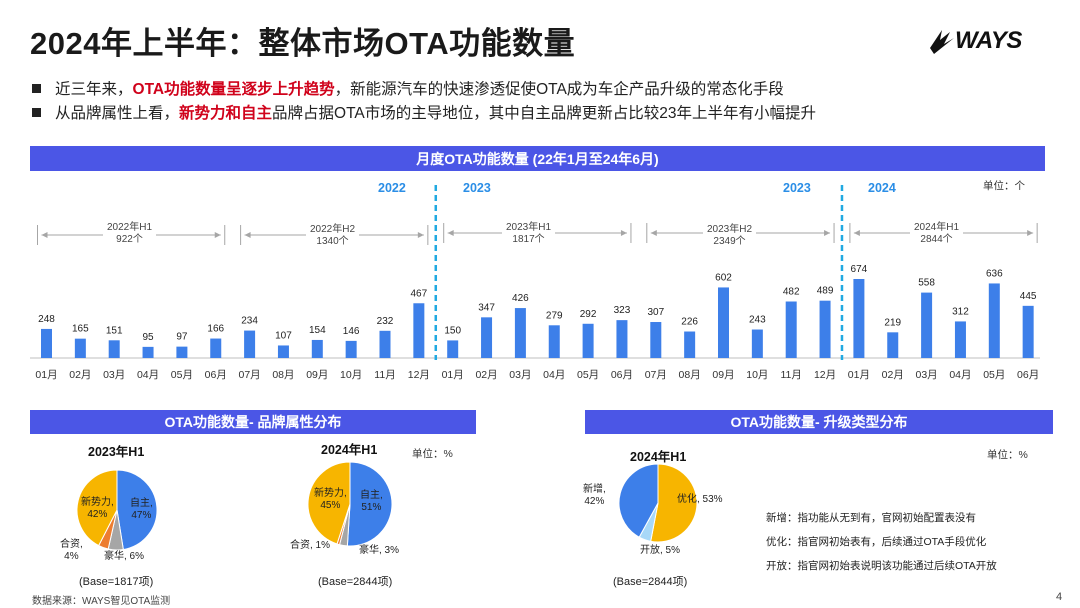 Image resolution: width=1080 pixels, height=608 pixels. Describe the element at coordinates (819, 422) in the screenshot. I see `upgrade-type-band: OTA功能数量- 升级类型分布` at that location.